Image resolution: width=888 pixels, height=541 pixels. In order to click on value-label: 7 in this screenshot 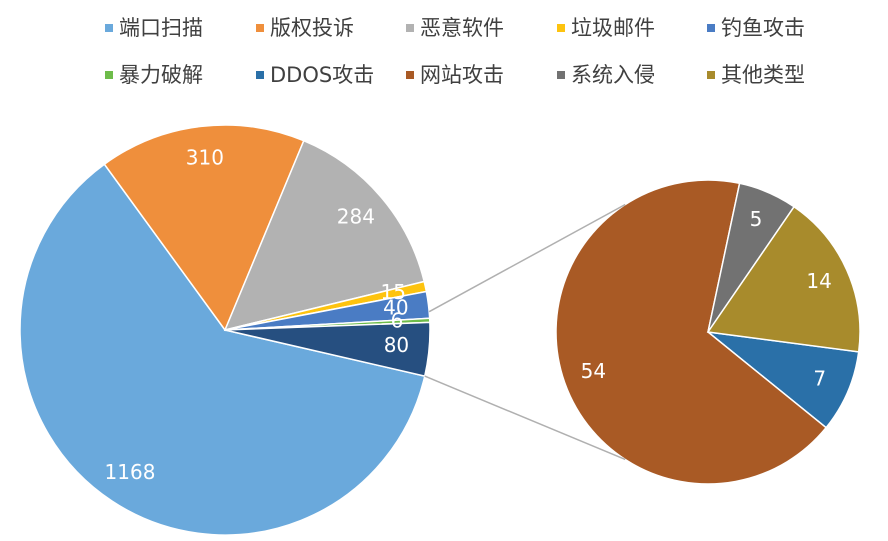, I will do `click(819, 379)`.